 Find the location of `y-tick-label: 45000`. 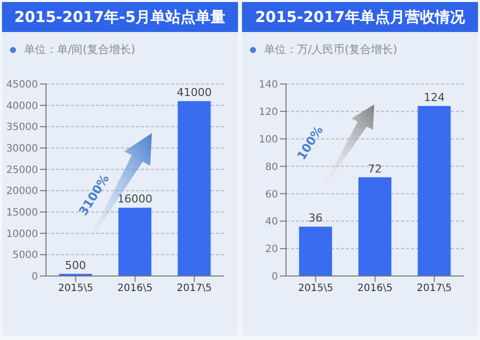

y-tick-label: 45000 is located at coordinates (22, 85).